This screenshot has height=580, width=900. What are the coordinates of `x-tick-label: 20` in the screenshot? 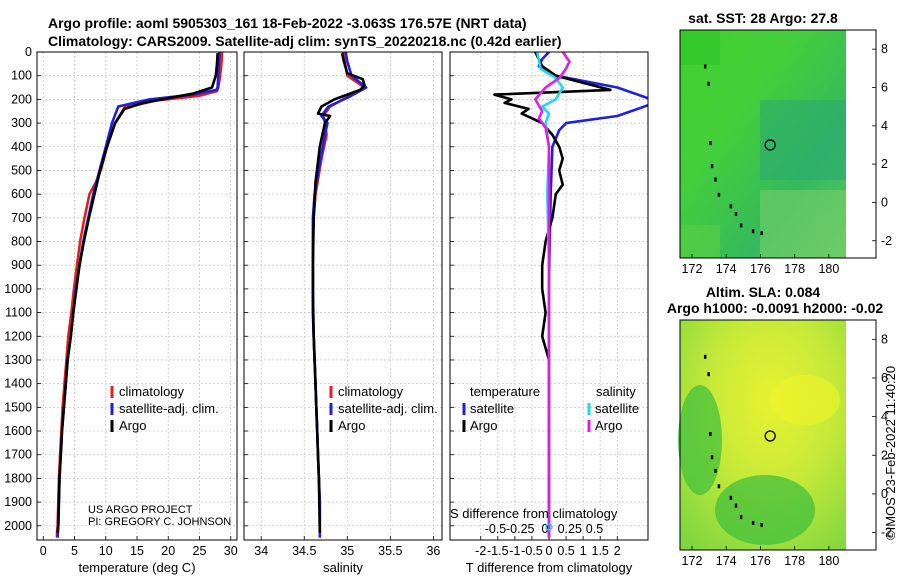 It's located at (168, 551).